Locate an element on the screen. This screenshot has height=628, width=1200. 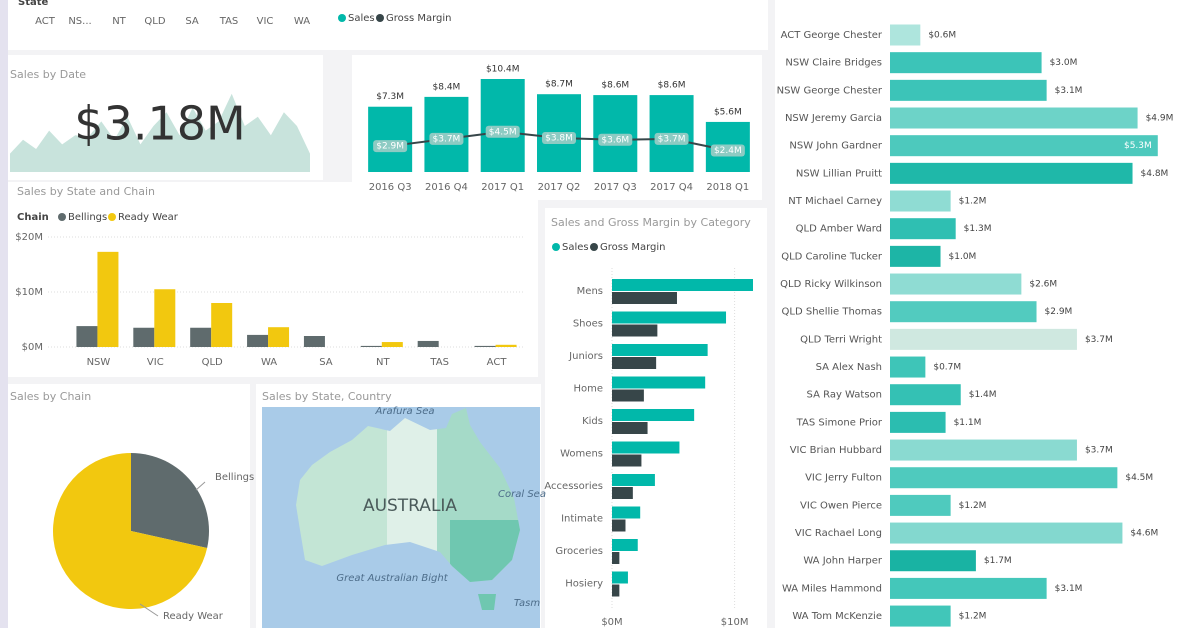
y-tick-label: Intimate is located at coordinates (582, 519).